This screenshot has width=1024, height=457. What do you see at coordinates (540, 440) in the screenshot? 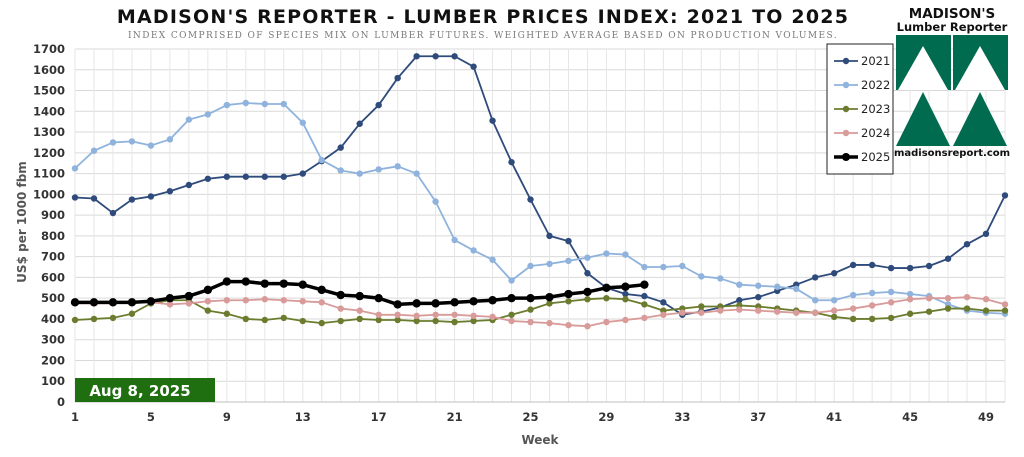
I see `x-axis-title: Week` at bounding box center [540, 440].